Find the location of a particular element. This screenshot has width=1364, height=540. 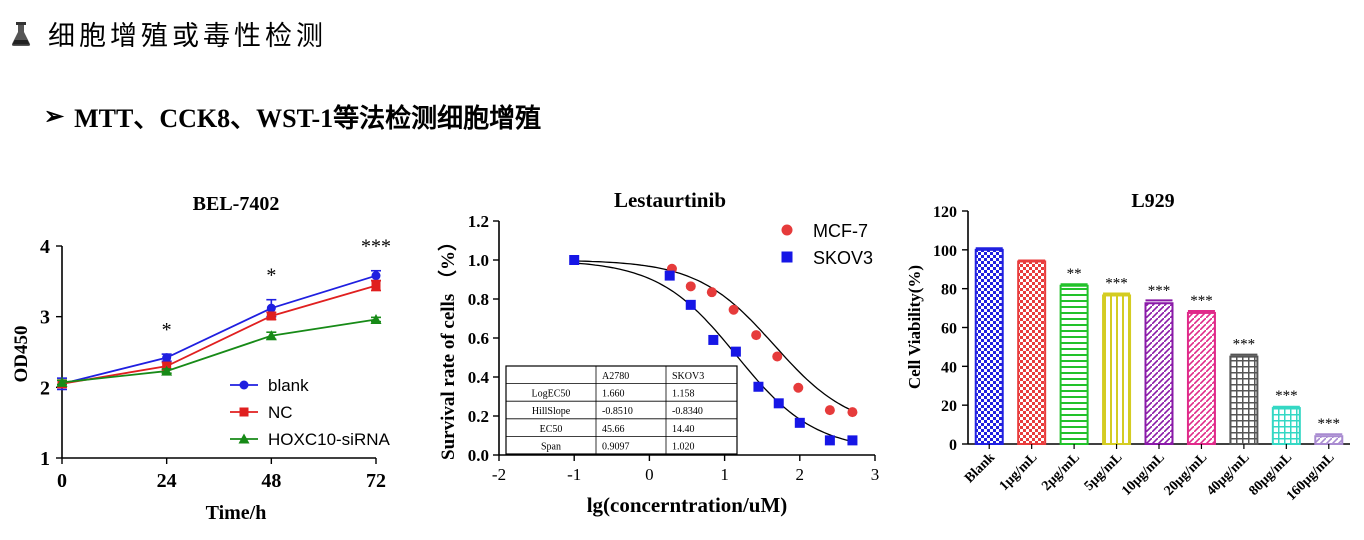

x-tick-label: 2 is located at coordinates (800, 474).